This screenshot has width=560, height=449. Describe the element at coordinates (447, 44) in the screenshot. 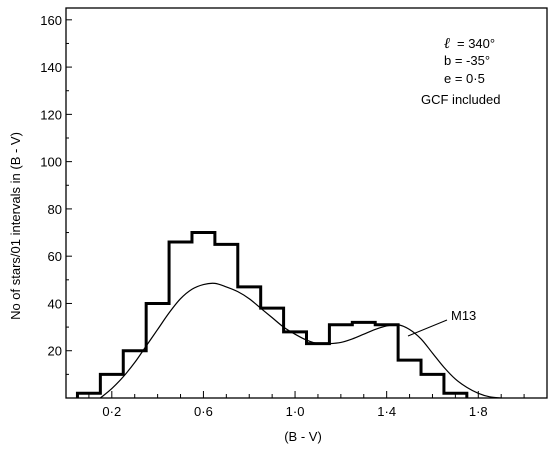

I see `annotation-l-symbol: ℓ` at that location.